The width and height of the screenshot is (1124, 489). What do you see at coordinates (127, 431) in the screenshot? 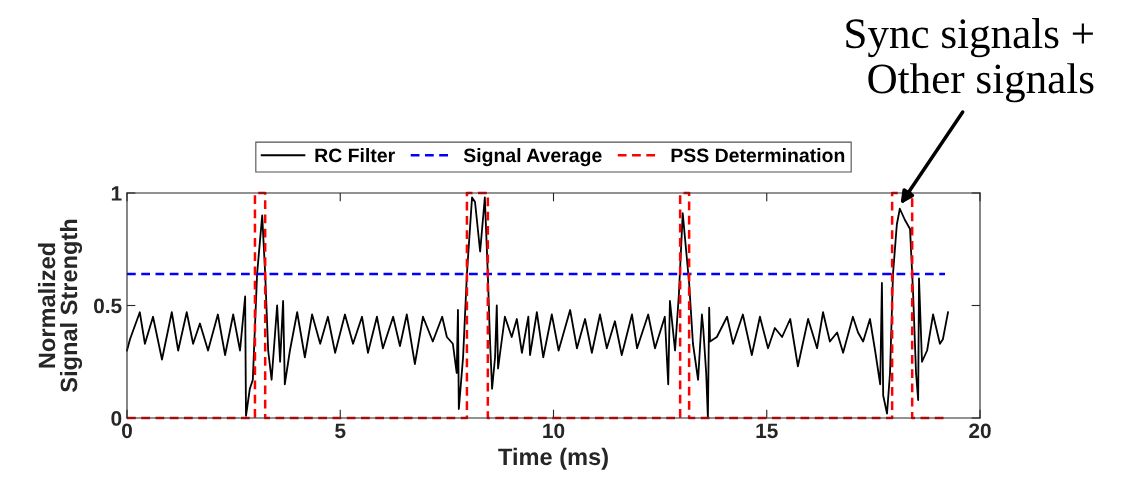
I see `x-tick-label: 0` at bounding box center [127, 431].